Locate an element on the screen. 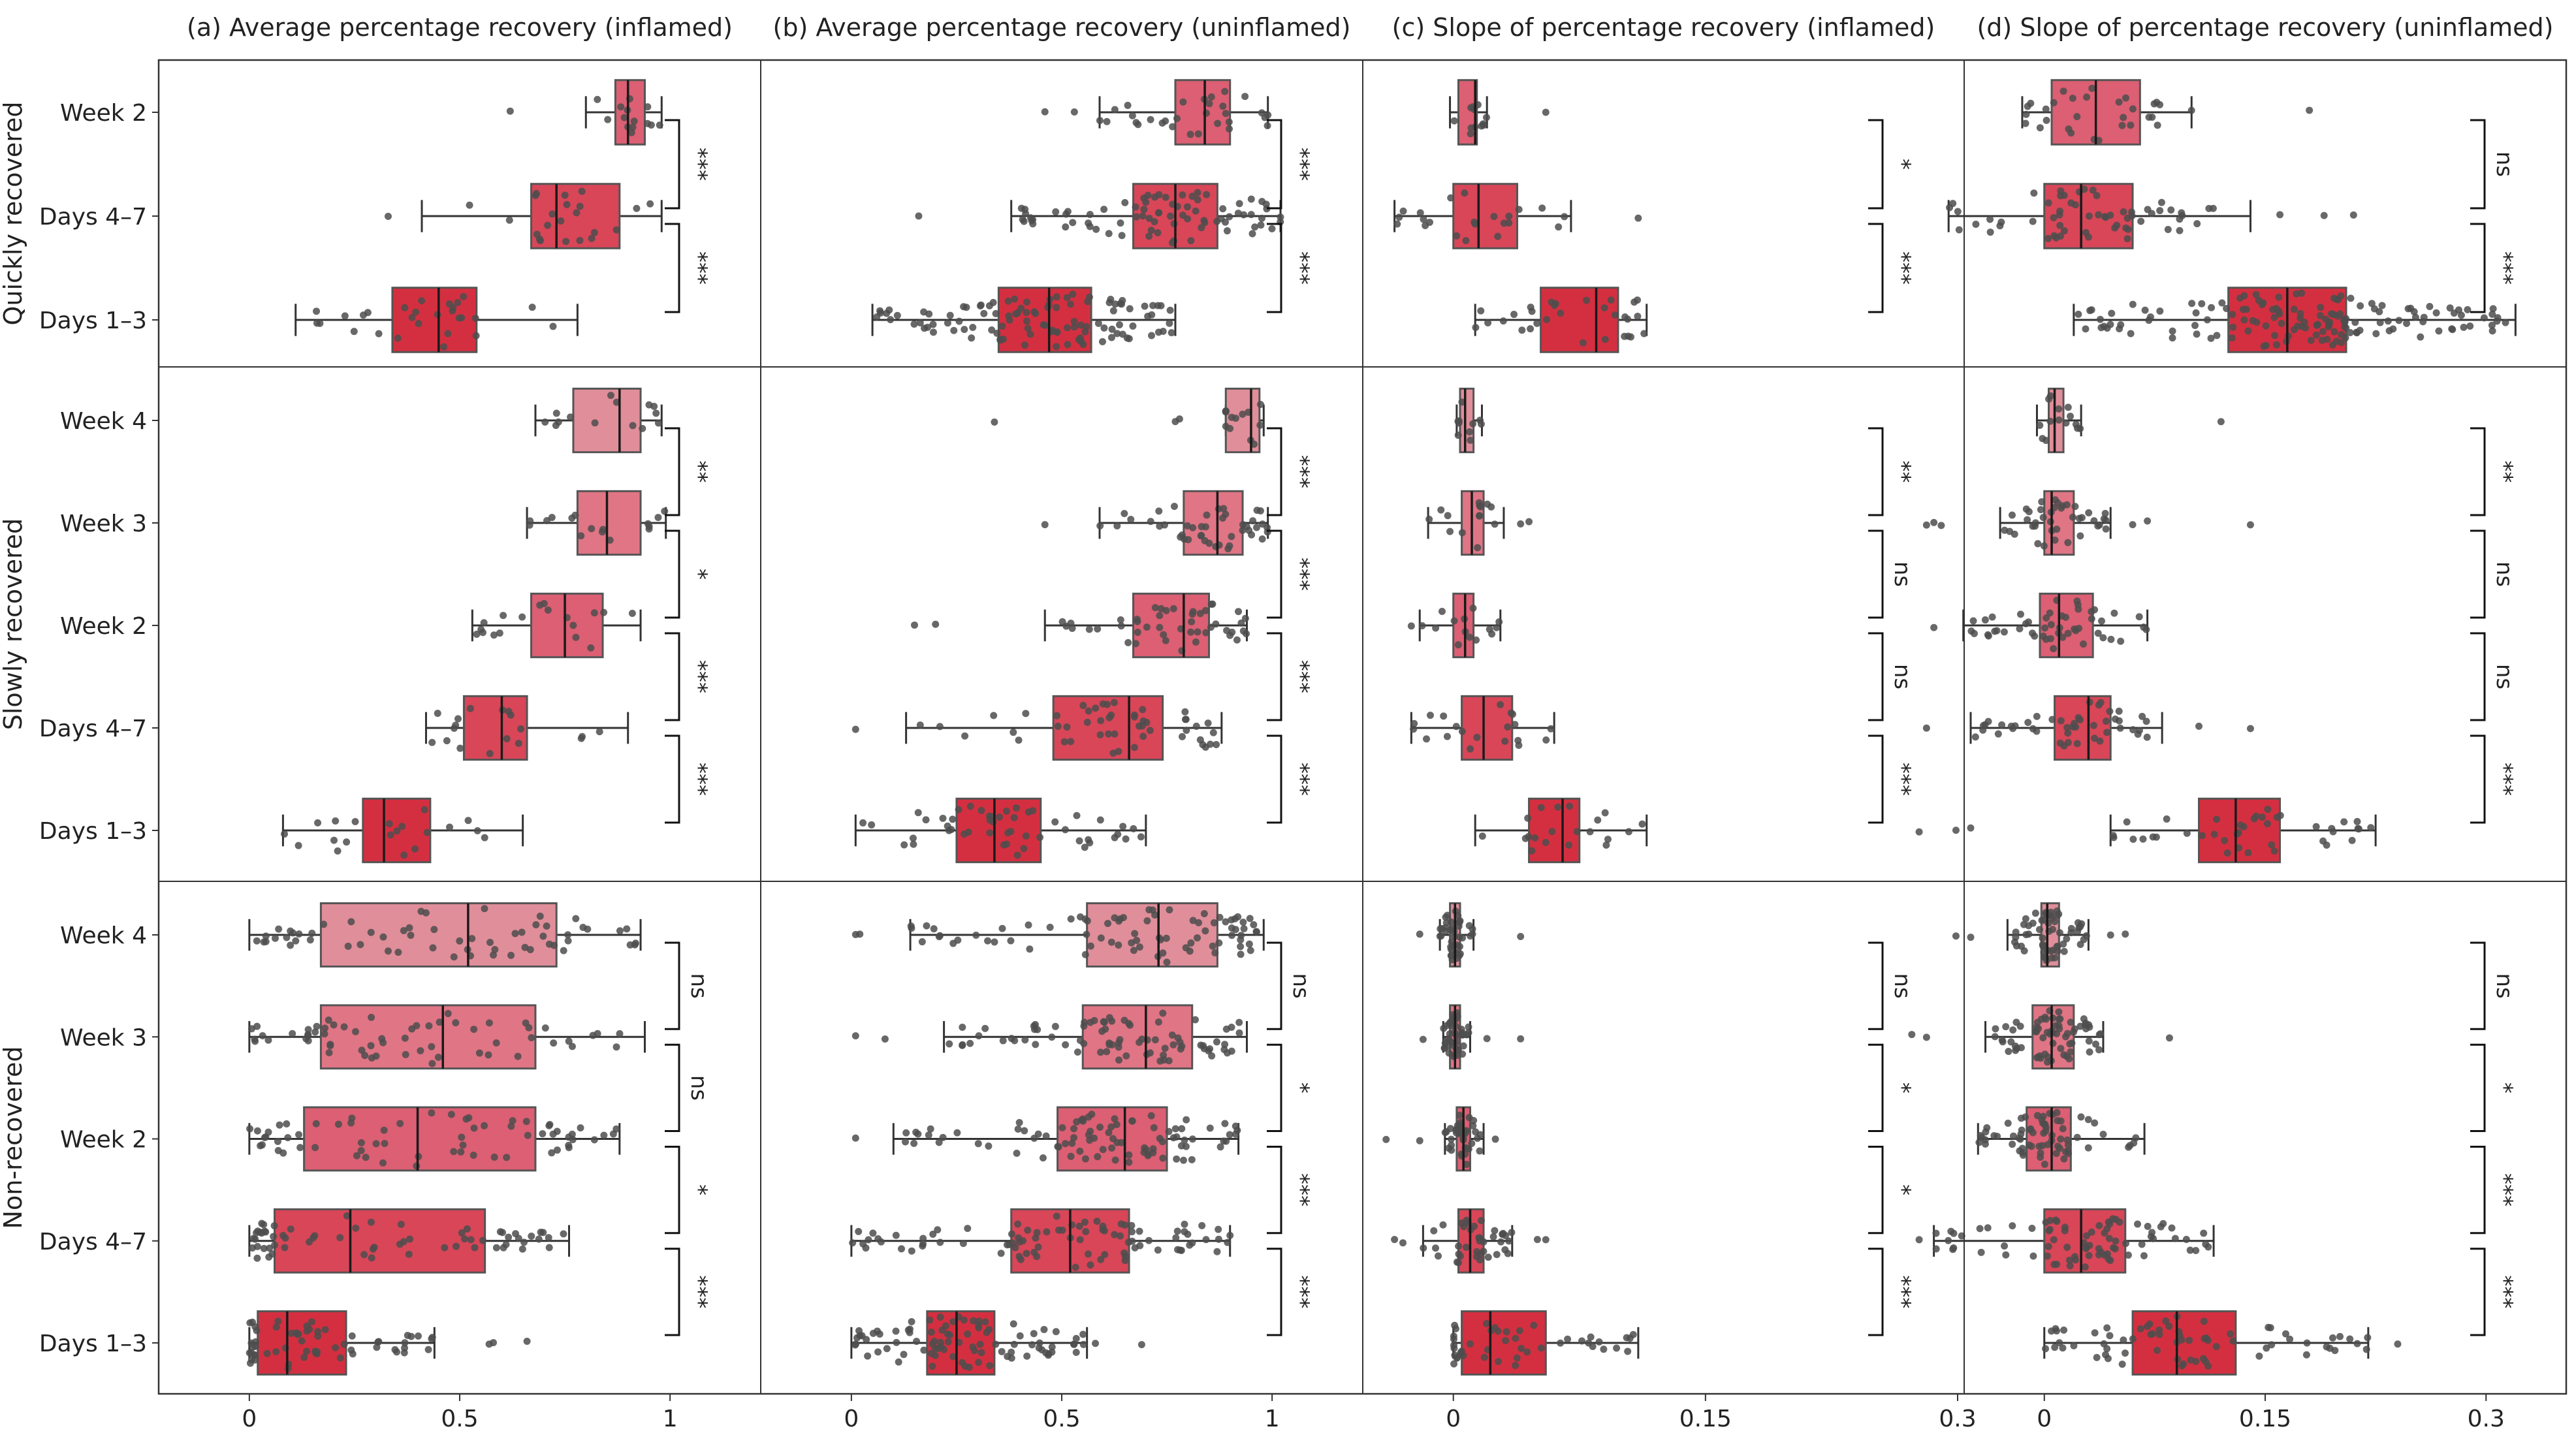 This screenshot has width=2576, height=1433. significance-label: * is located at coordinates (699, 574).